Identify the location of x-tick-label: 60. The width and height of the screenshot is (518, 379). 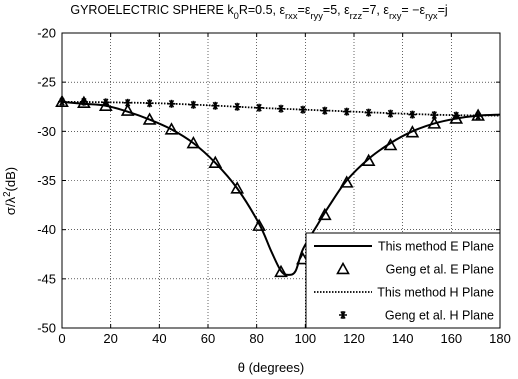
(208, 338).